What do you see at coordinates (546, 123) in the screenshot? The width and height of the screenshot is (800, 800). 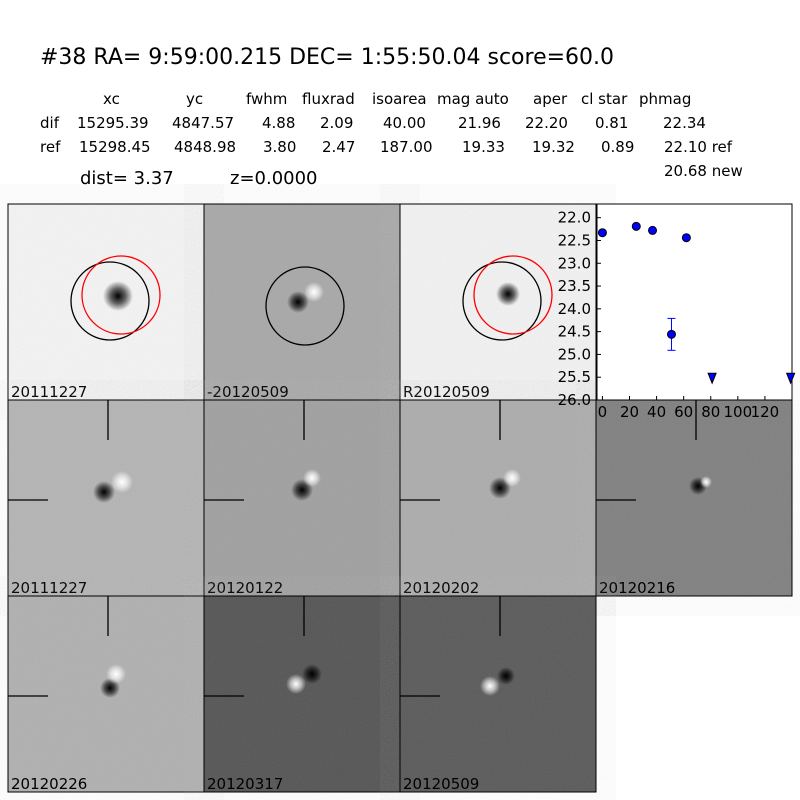 I see `table-cell: 22.20` at bounding box center [546, 123].